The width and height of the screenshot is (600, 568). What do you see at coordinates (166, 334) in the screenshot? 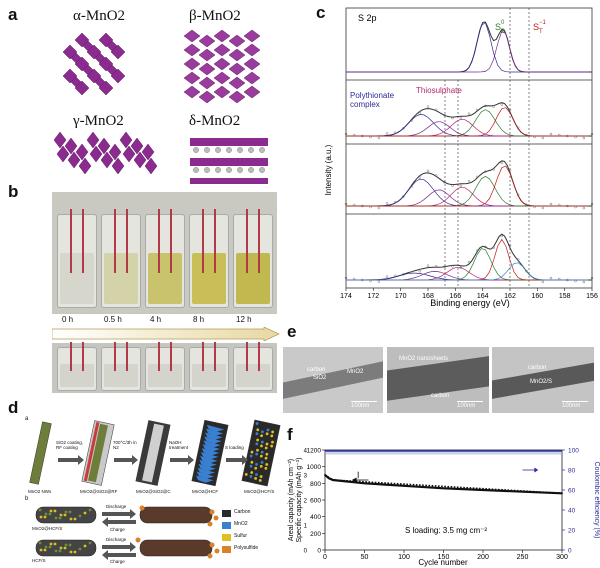
I see `time-arrow` at bounding box center [166, 334].